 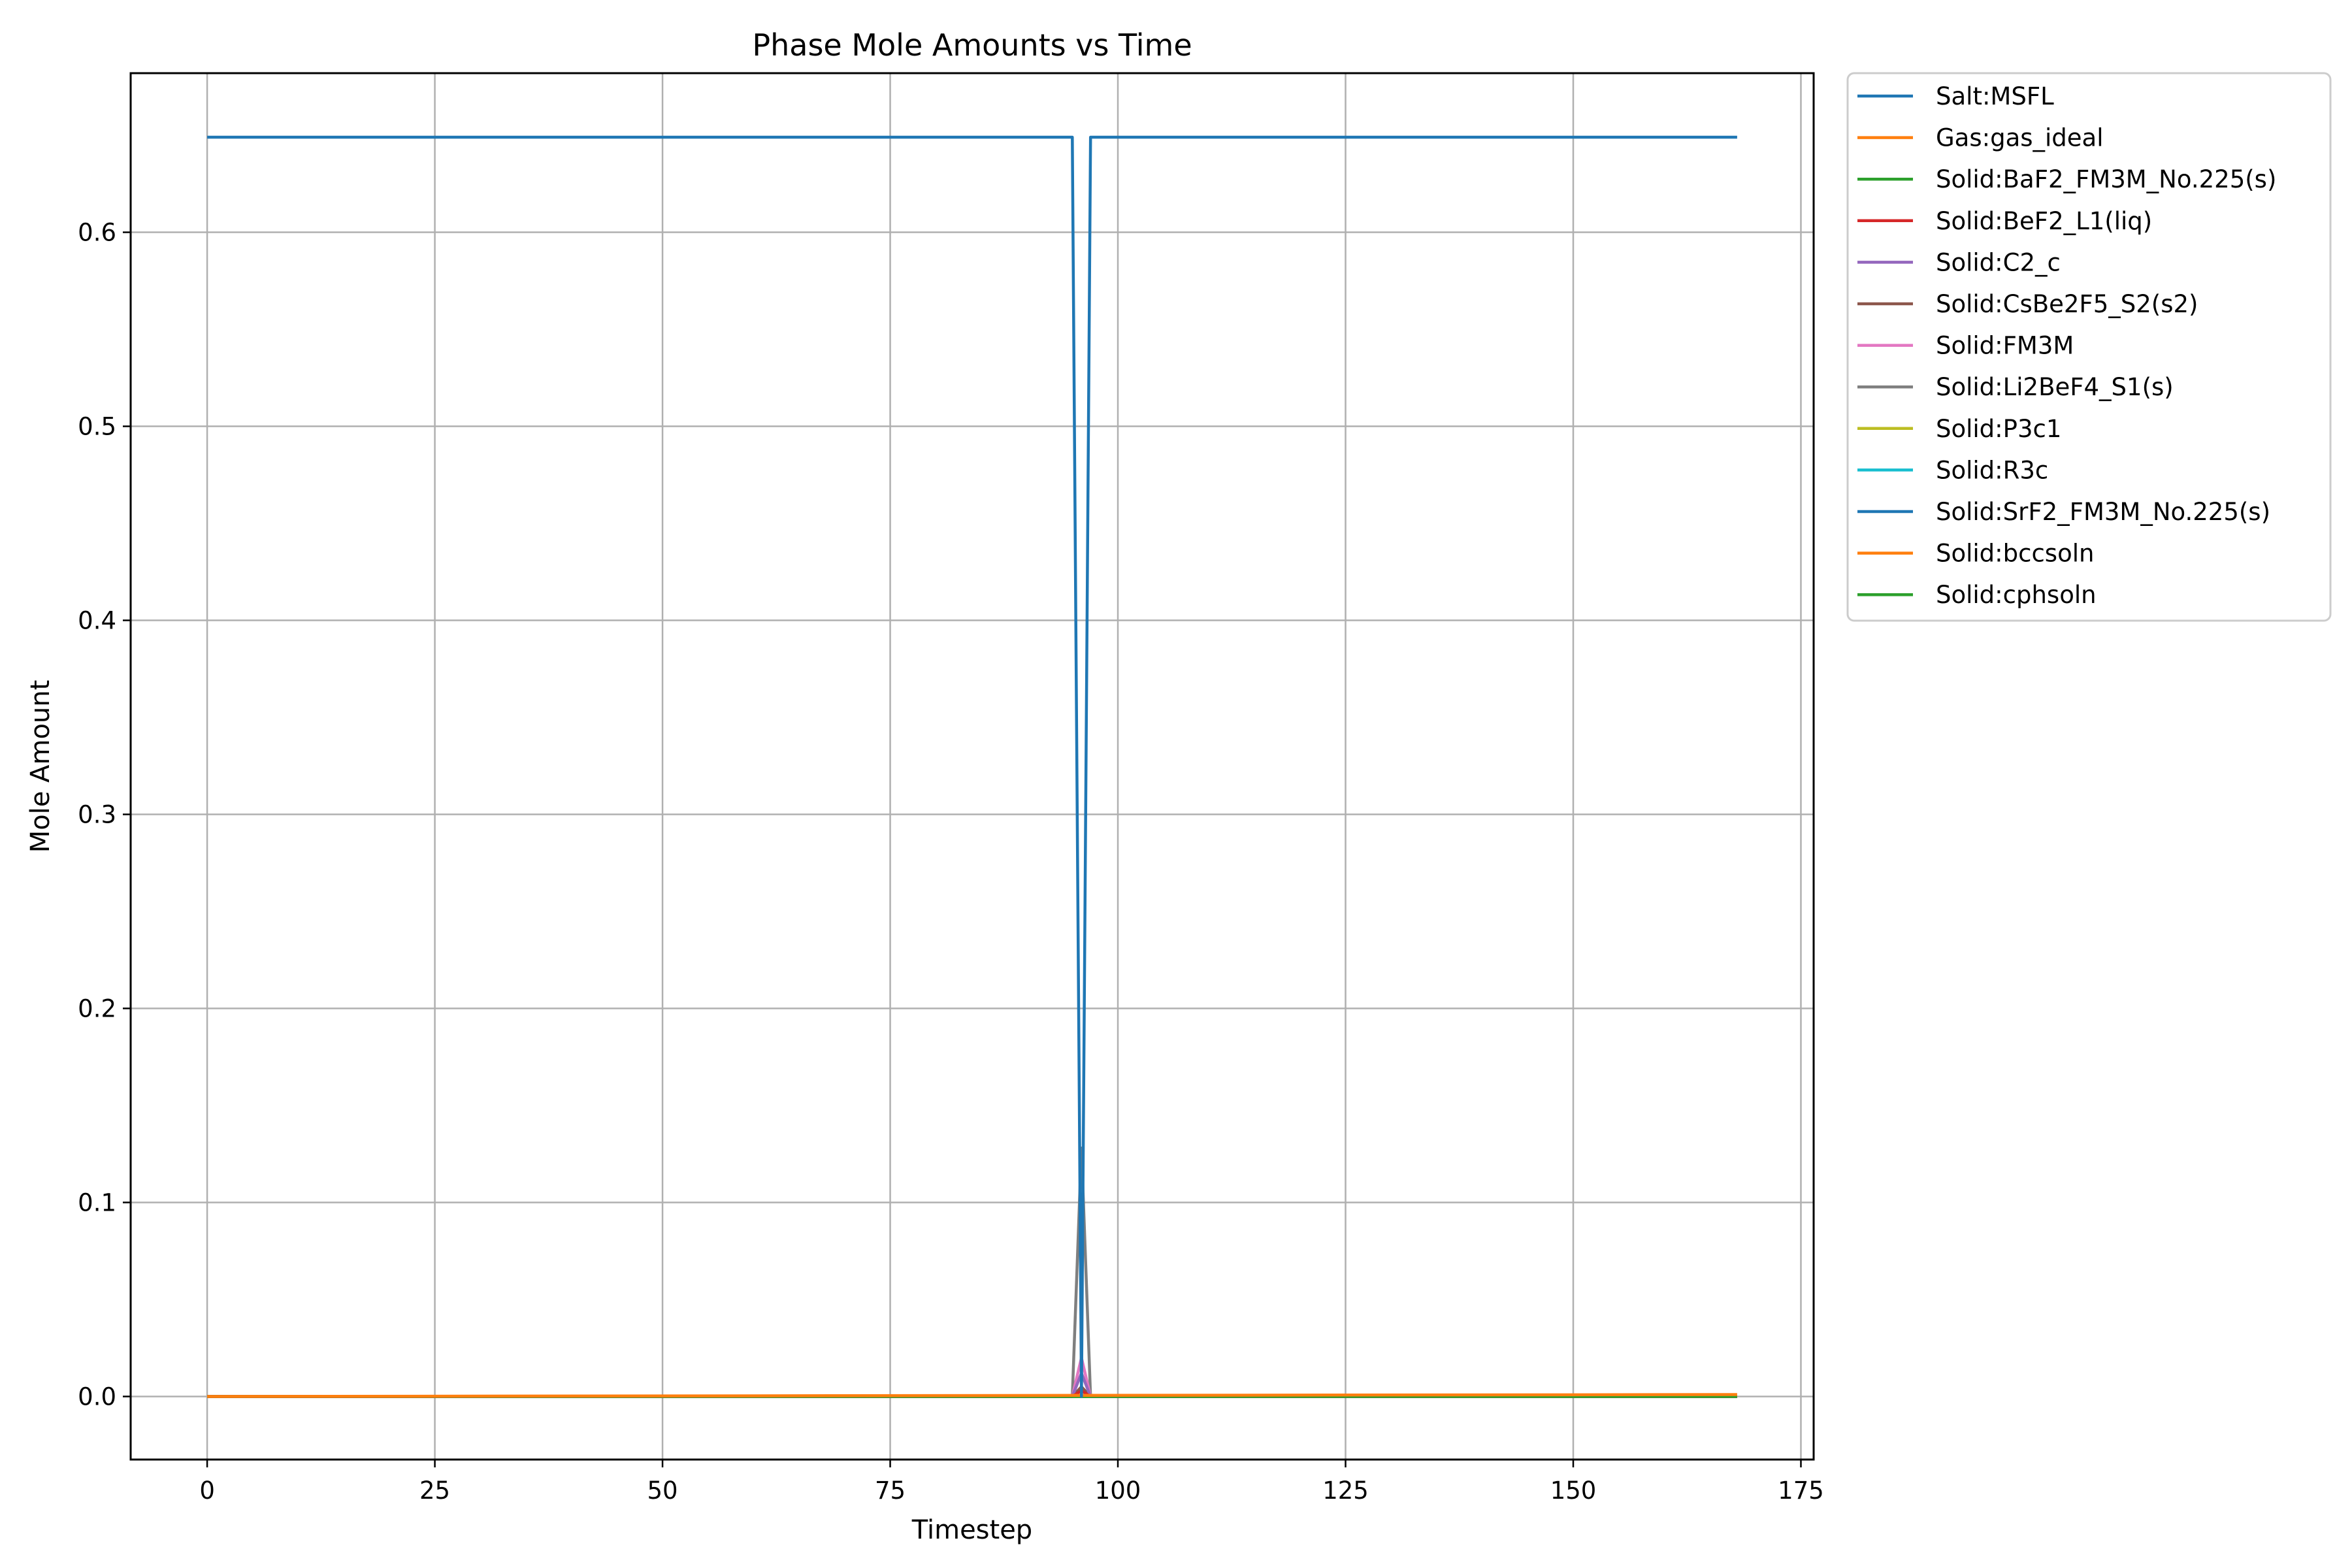 I want to click on y-tick-label: 0.1, so click(x=97, y=1202).